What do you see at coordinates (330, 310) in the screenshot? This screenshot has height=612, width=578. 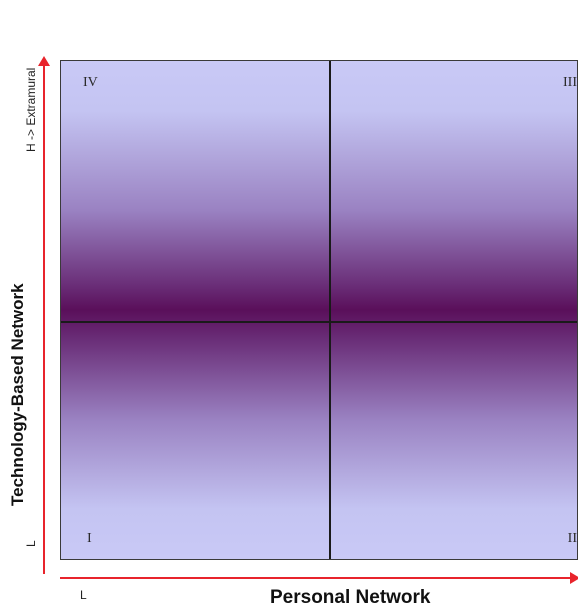 I see `vertical-divider` at bounding box center [330, 310].